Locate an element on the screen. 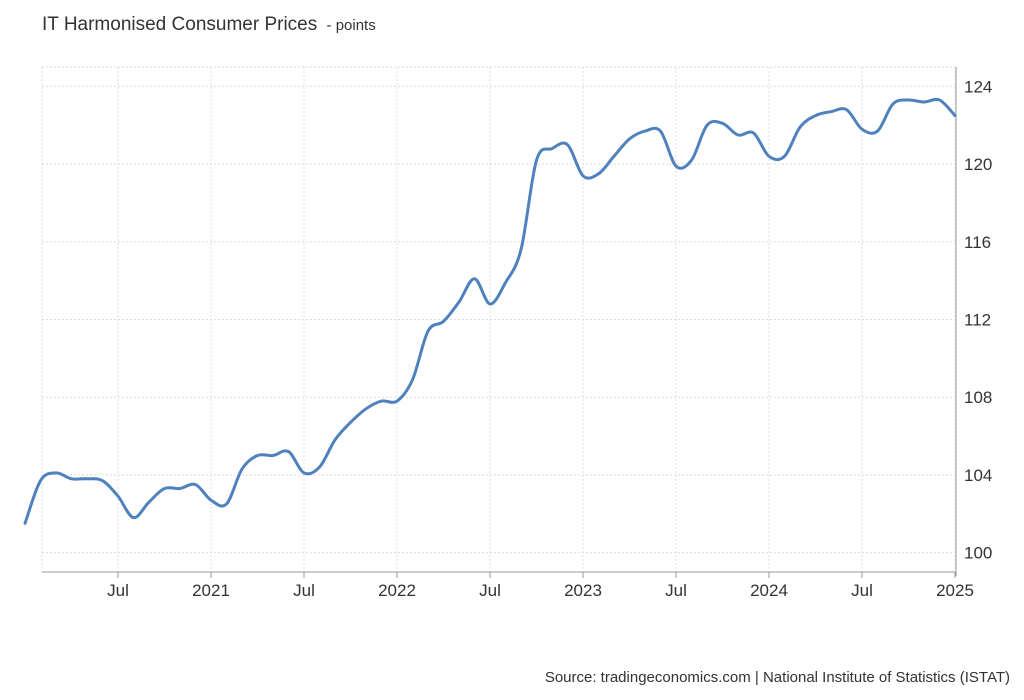  chart-title-text: IT Harmonised Consumer Prices is located at coordinates (180, 24).